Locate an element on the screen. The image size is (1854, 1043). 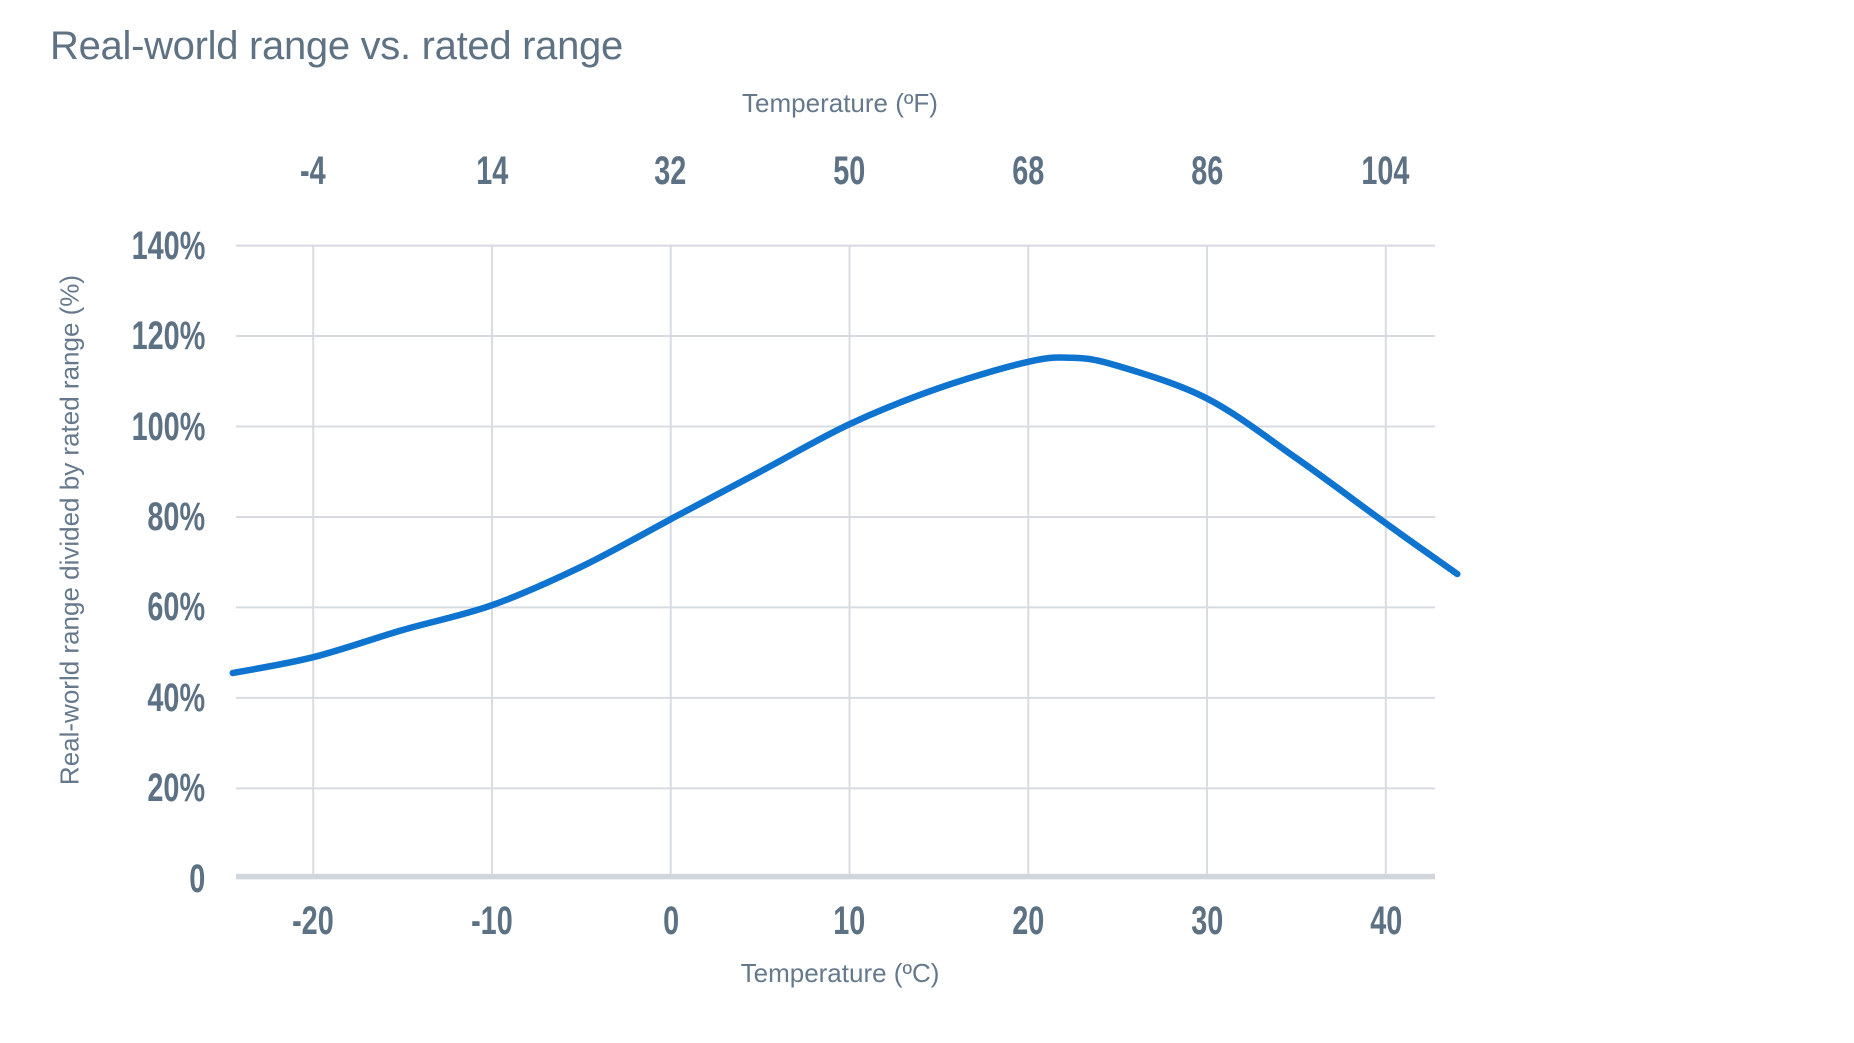
bottom-axis-line is located at coordinates (835, 876).